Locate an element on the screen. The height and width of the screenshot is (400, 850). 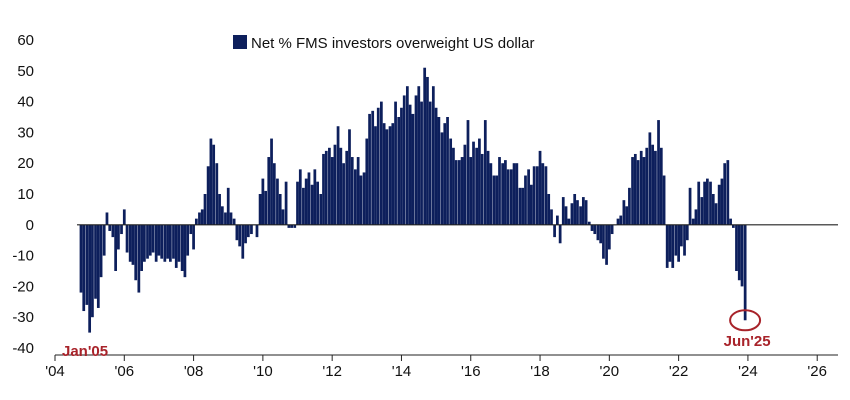
y-tick-label: 40 is located at coordinates (25, 102).